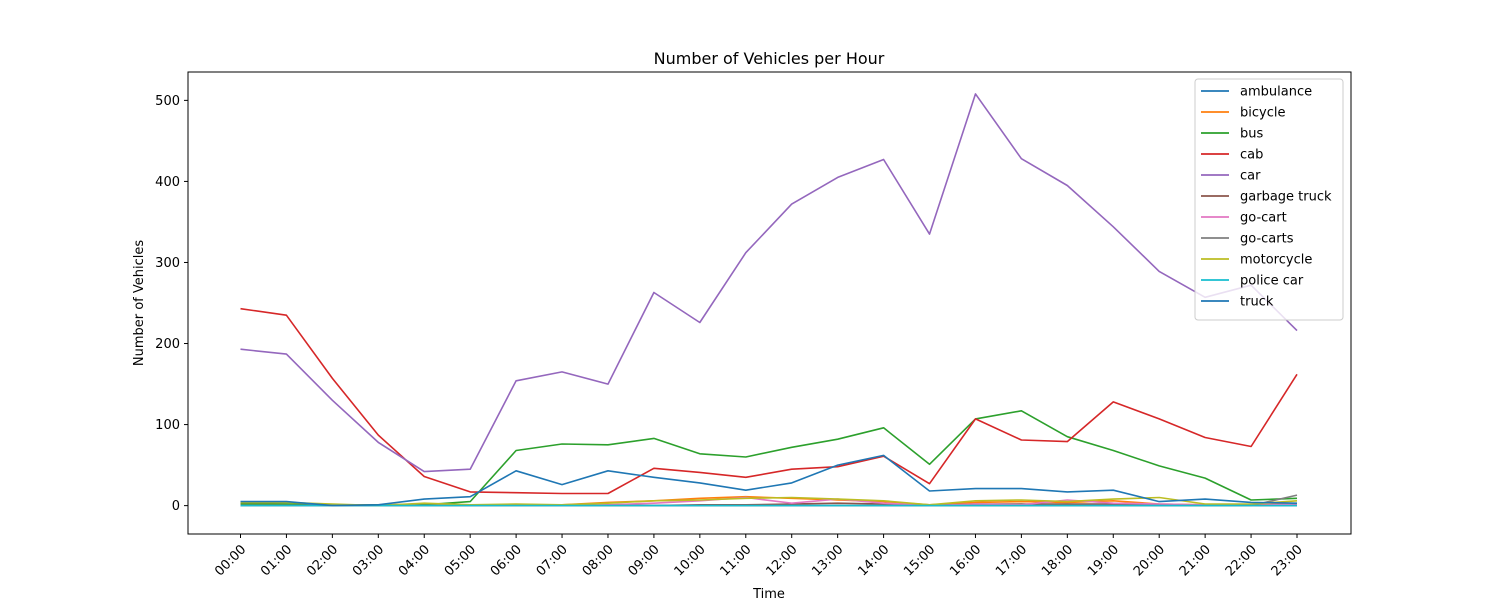 This screenshot has height=600, width=1500. What do you see at coordinates (1262, 113) in the screenshot?
I see `legend-label: bicycle` at bounding box center [1262, 113].